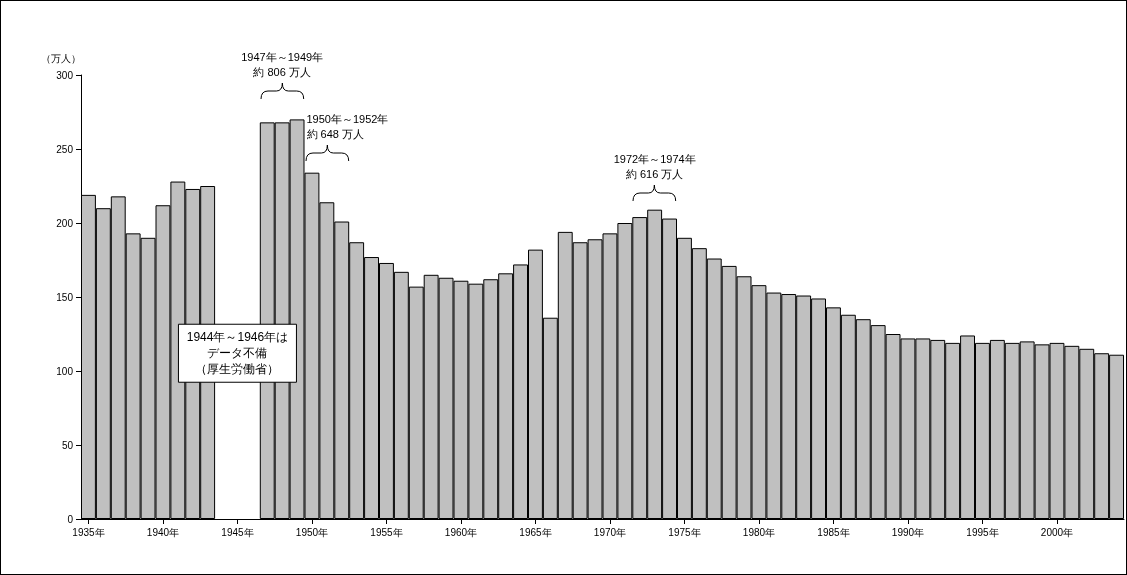 The image size is (1127, 575). Describe the element at coordinates (312, 532) in the screenshot. I see `x-tick-label: 1950年` at that location.